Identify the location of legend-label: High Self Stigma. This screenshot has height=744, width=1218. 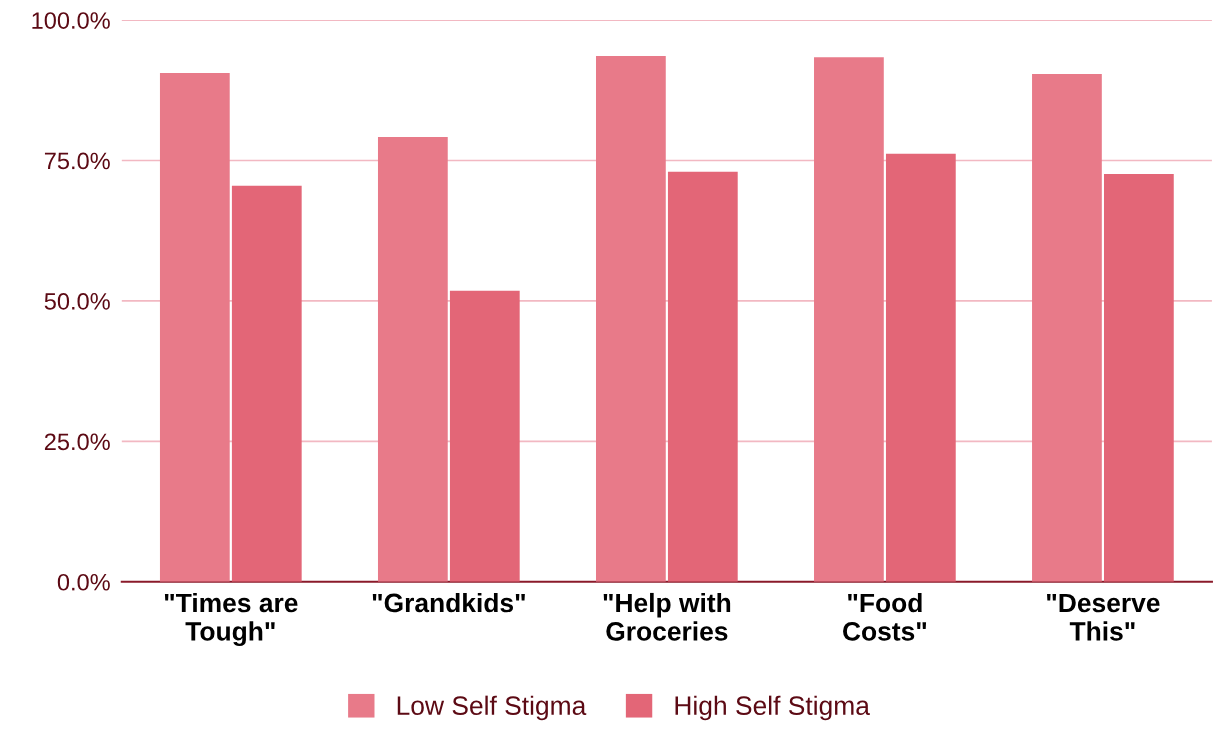
(772, 708).